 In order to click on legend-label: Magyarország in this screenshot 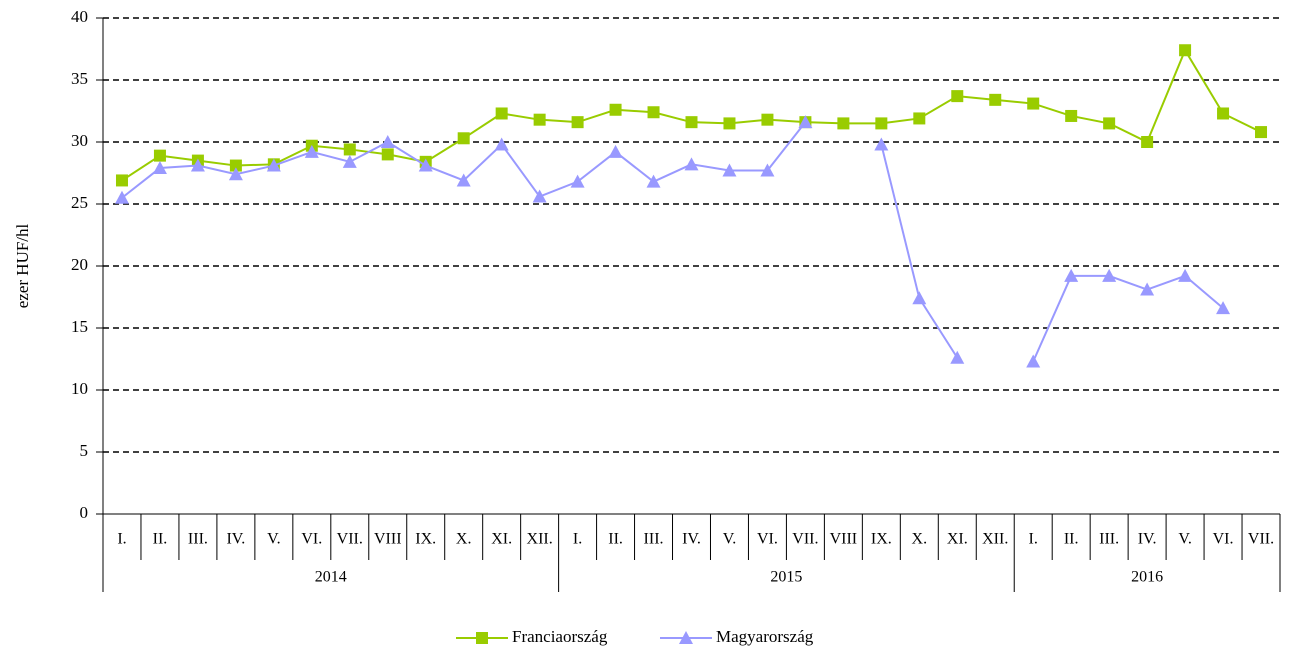, I will do `click(765, 636)`.